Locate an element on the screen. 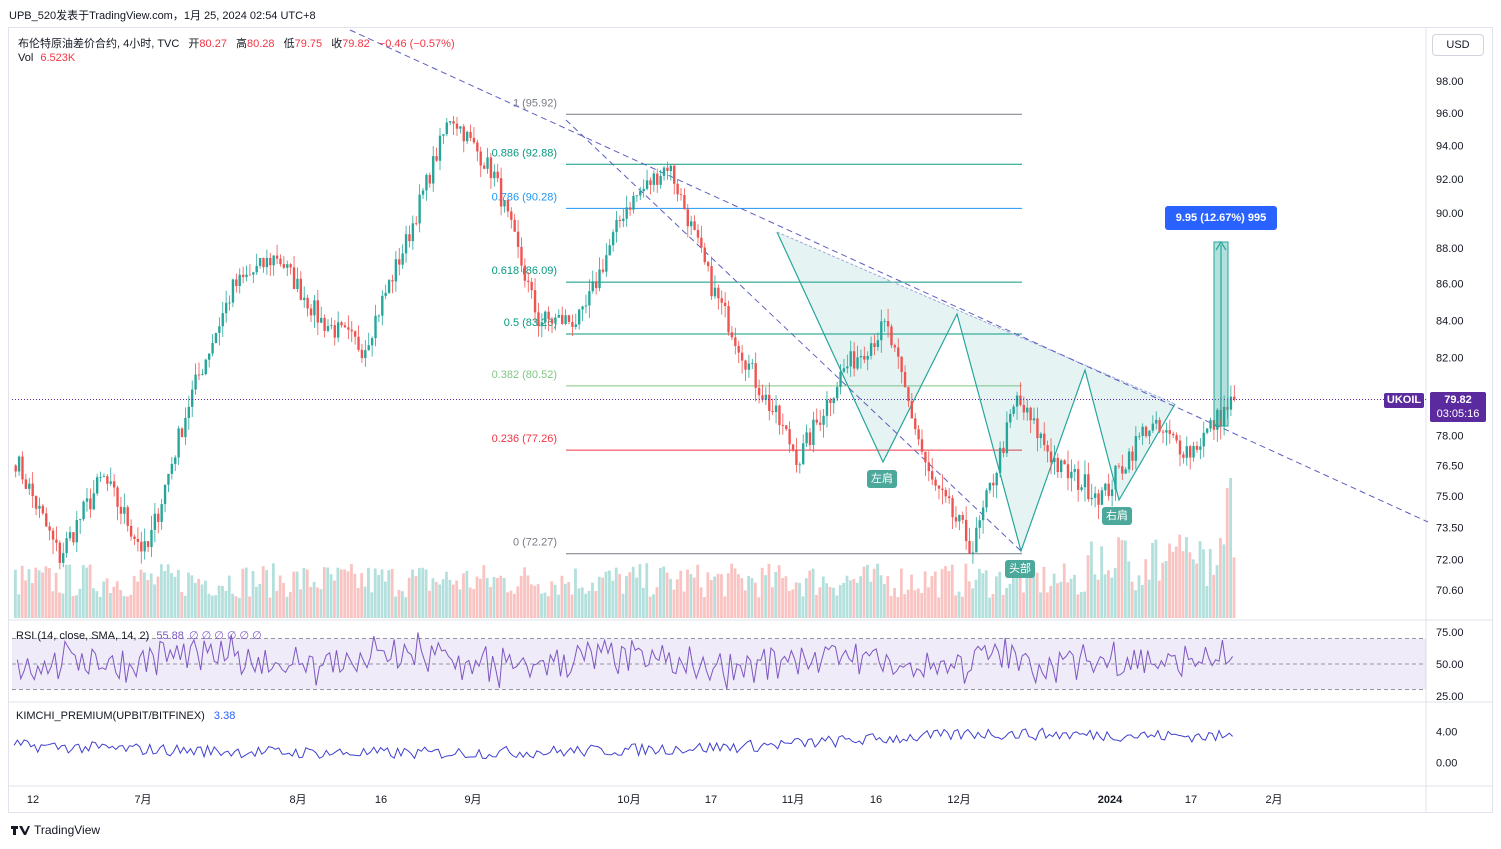 This screenshot has width=1501, height=849. low-value: 79.75 is located at coordinates (308, 44).